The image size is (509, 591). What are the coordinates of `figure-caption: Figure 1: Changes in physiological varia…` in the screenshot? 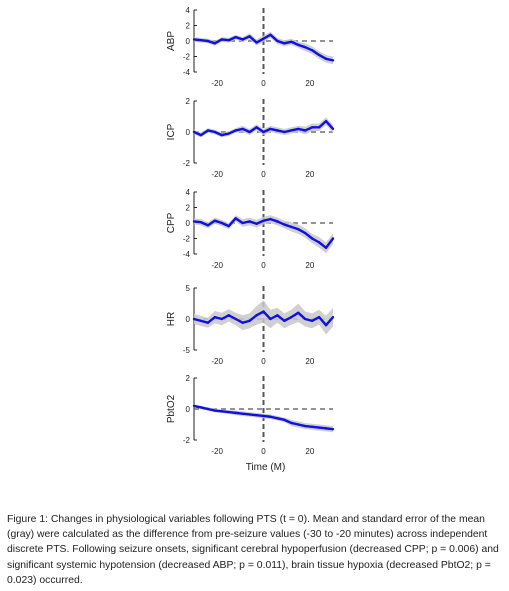 It's located at (253, 550).